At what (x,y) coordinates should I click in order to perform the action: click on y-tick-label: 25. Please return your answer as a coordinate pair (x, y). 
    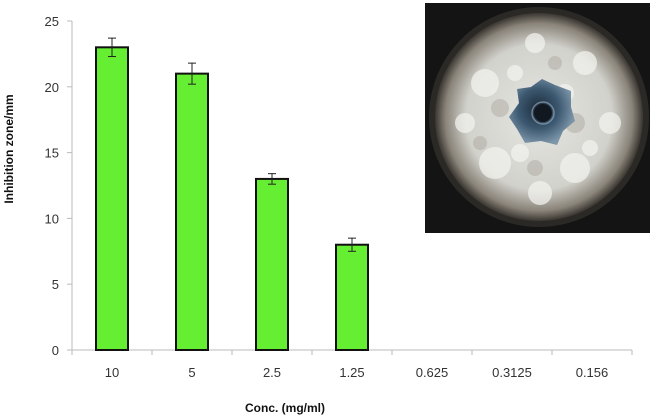
    Looking at the image, I should click on (52, 21).